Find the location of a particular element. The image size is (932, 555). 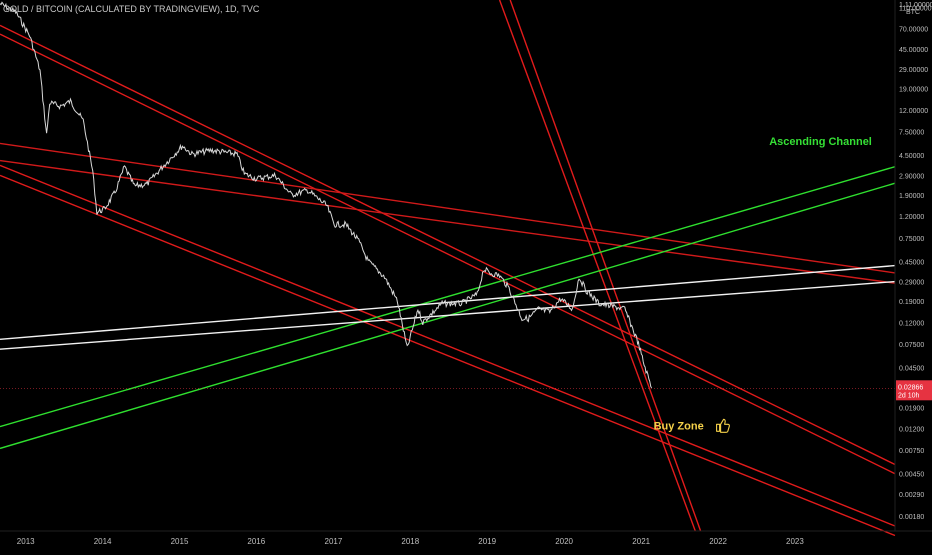

time-tick-label: 2020 is located at coordinates (564, 541).